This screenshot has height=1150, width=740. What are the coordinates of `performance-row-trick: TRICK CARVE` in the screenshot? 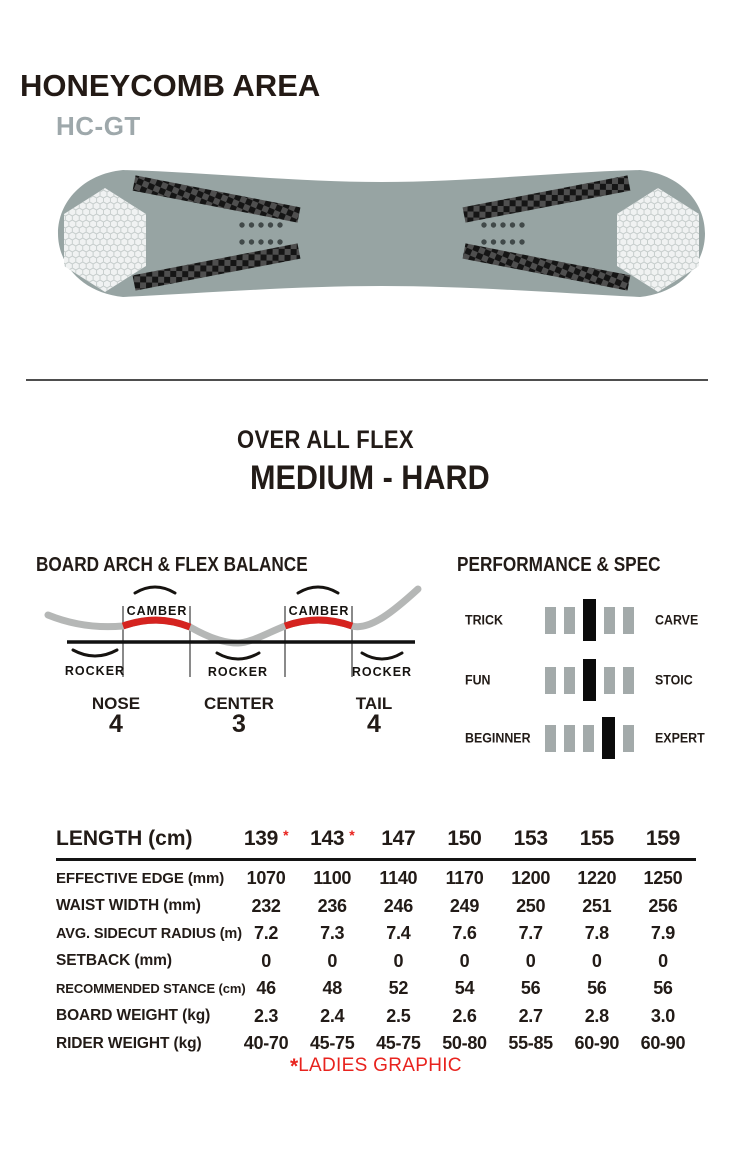 It's located at (370, 620).